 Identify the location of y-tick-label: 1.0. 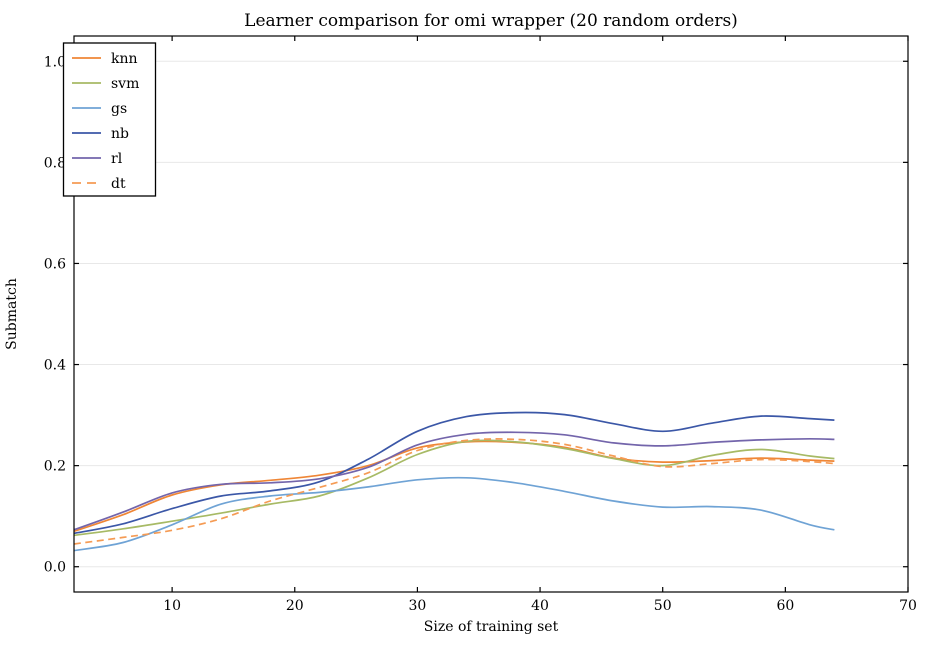
(55, 62).